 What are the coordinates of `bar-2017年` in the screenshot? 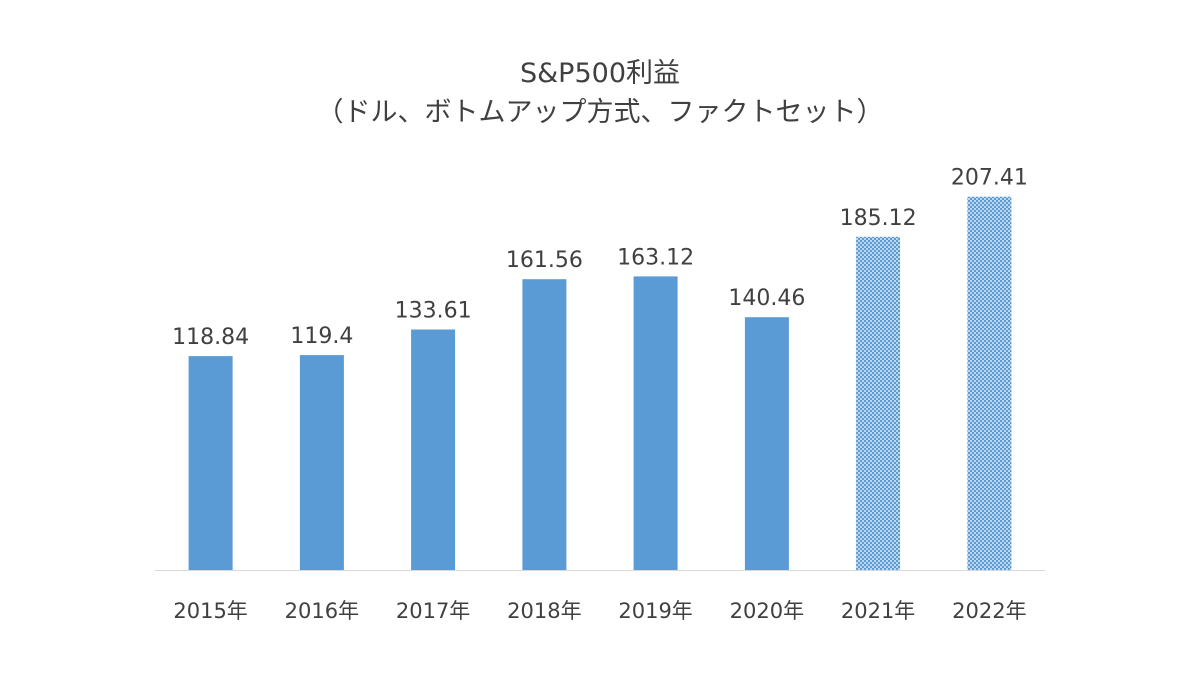 It's located at (433, 449).